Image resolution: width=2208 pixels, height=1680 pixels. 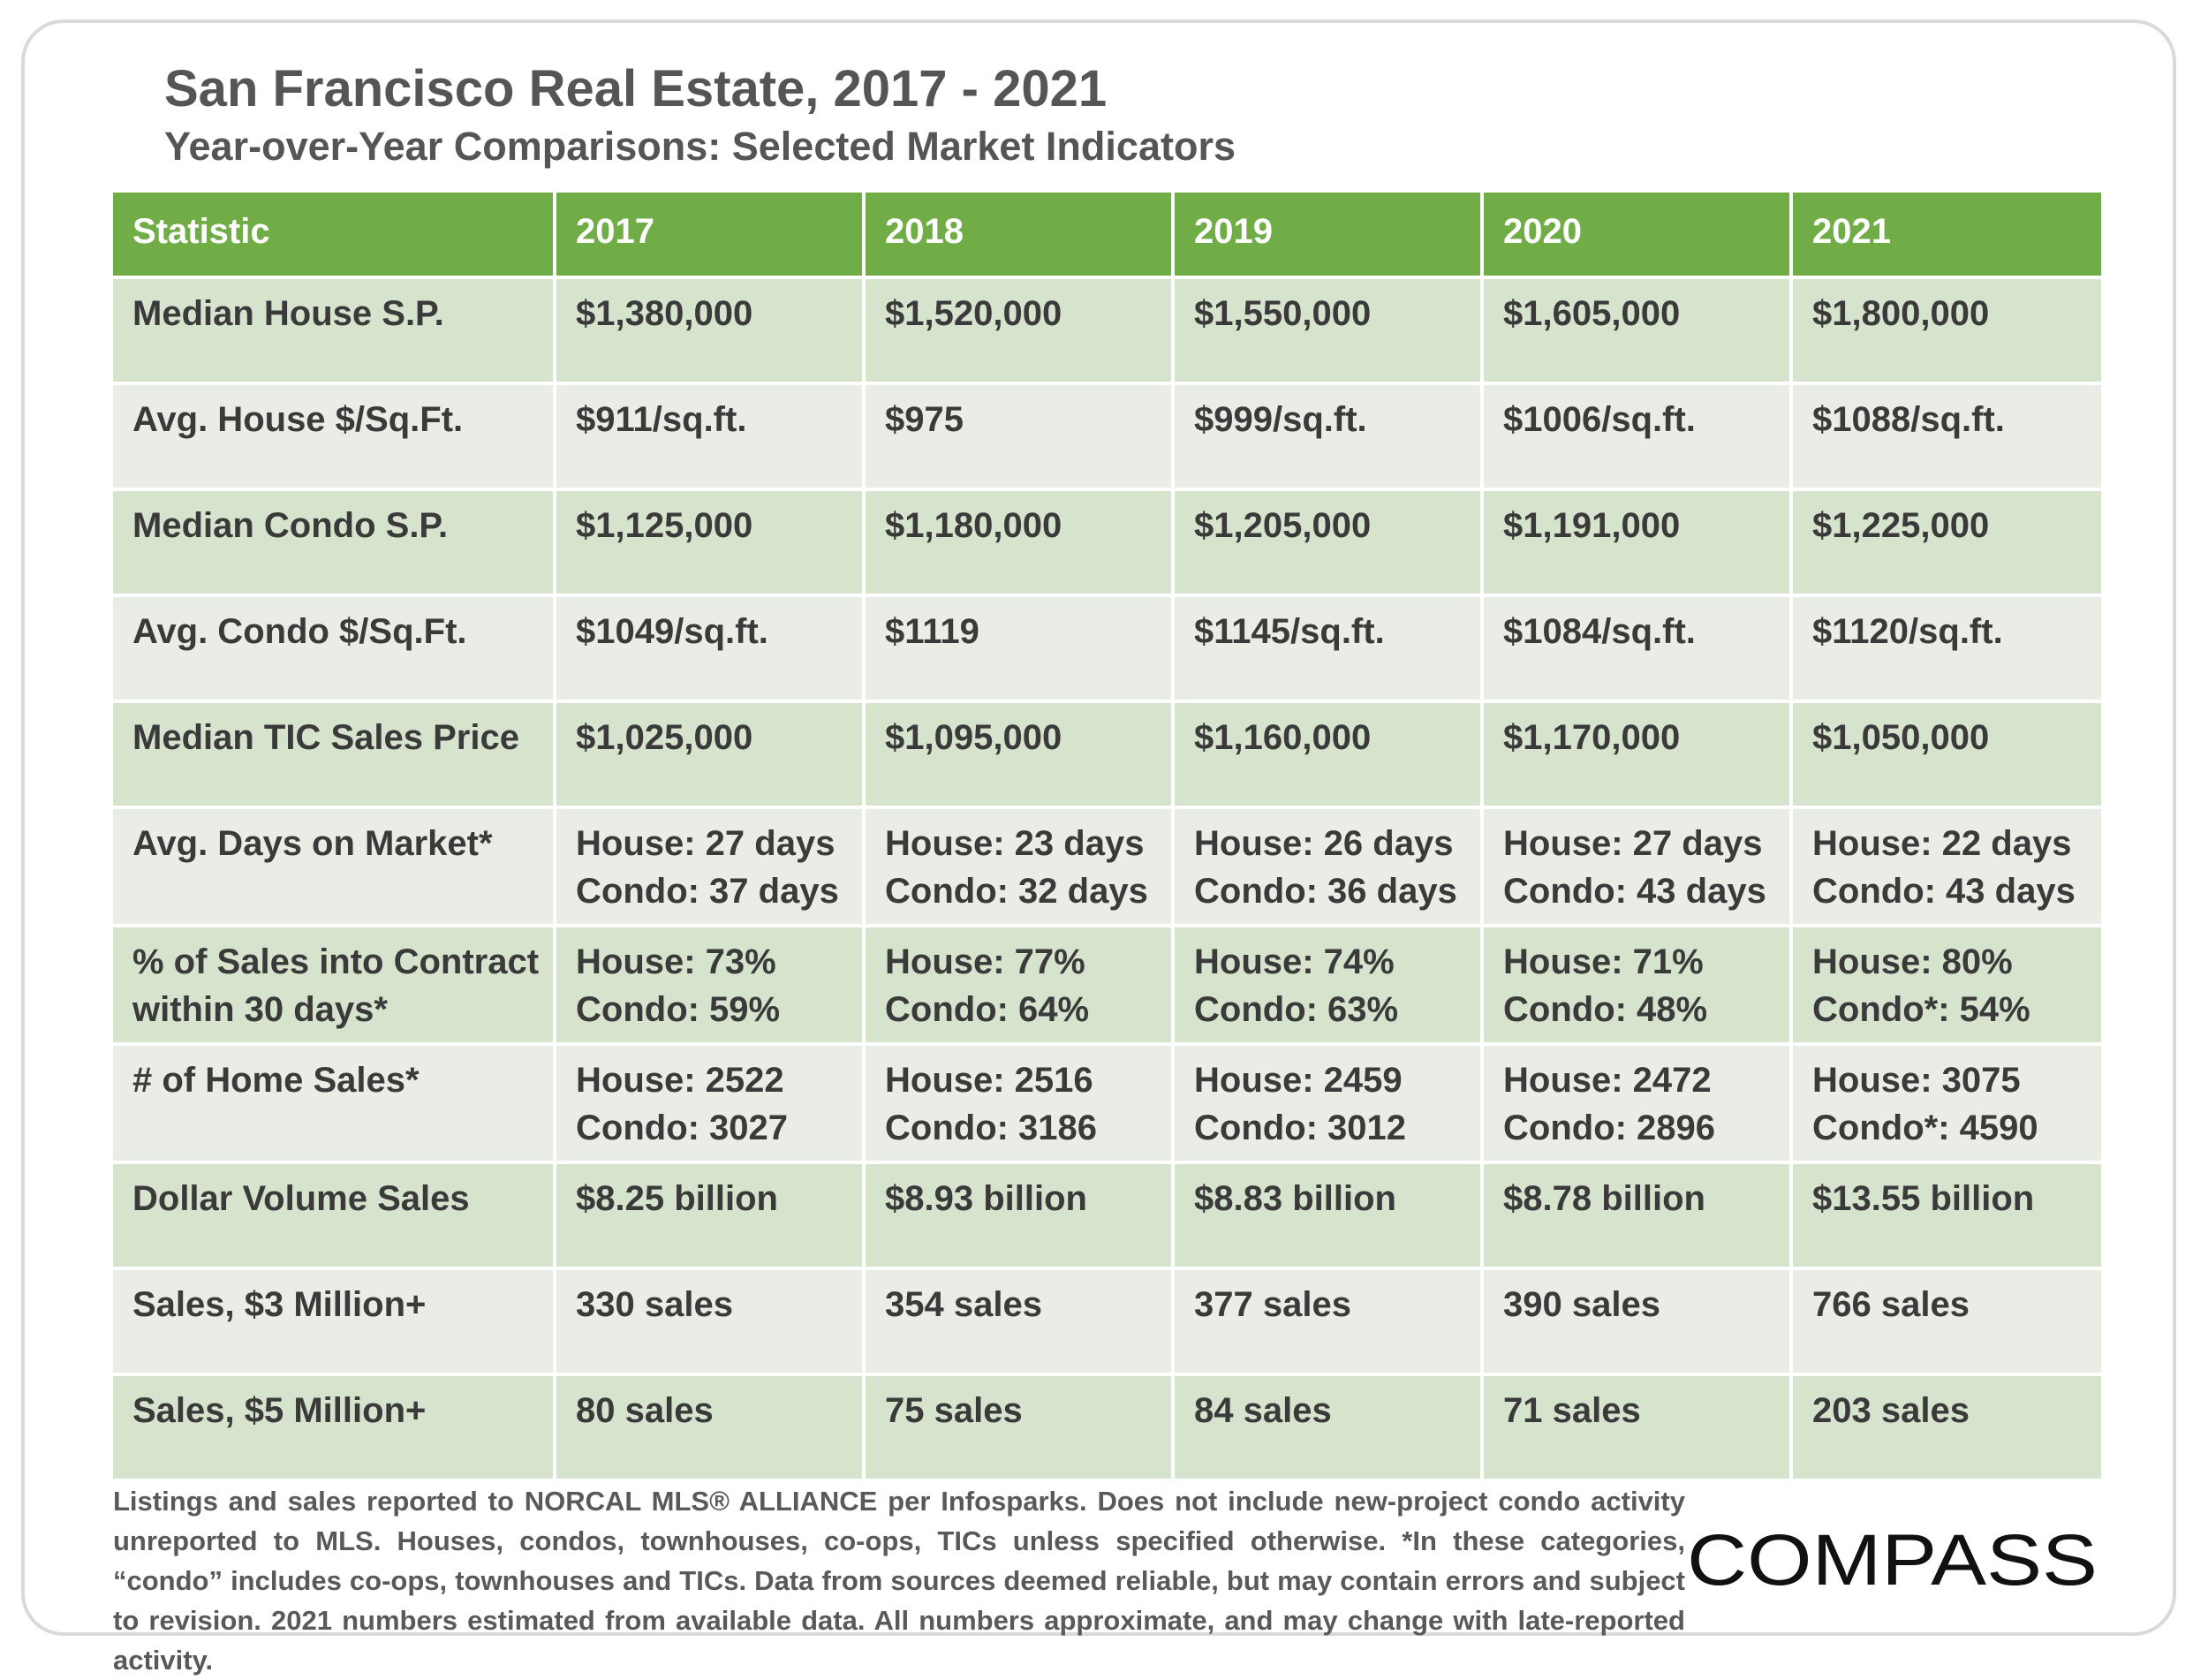 What do you see at coordinates (973, 313) in the screenshot?
I see `cell-value: $1,520,000` at bounding box center [973, 313].